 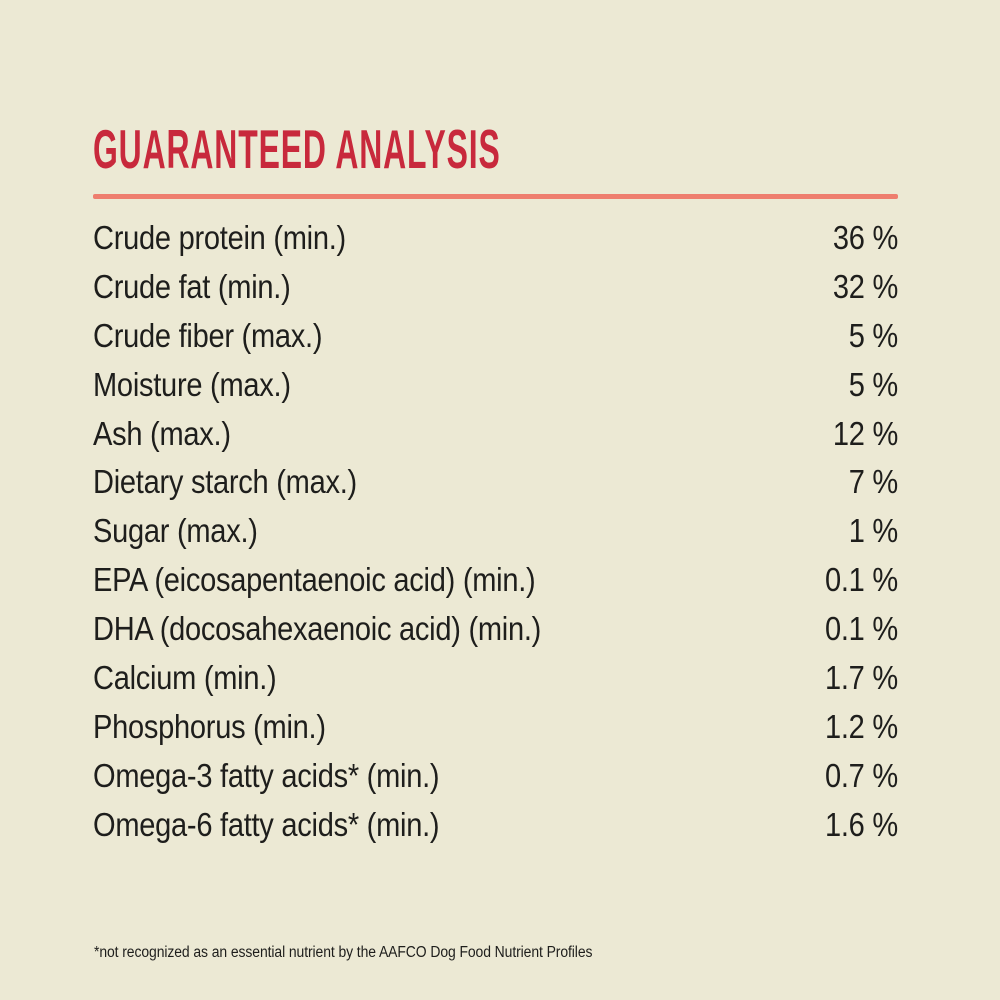 What do you see at coordinates (317, 629) in the screenshot?
I see `nutrient-label: DHA (docosahexaenoic acid) (min.)` at bounding box center [317, 629].